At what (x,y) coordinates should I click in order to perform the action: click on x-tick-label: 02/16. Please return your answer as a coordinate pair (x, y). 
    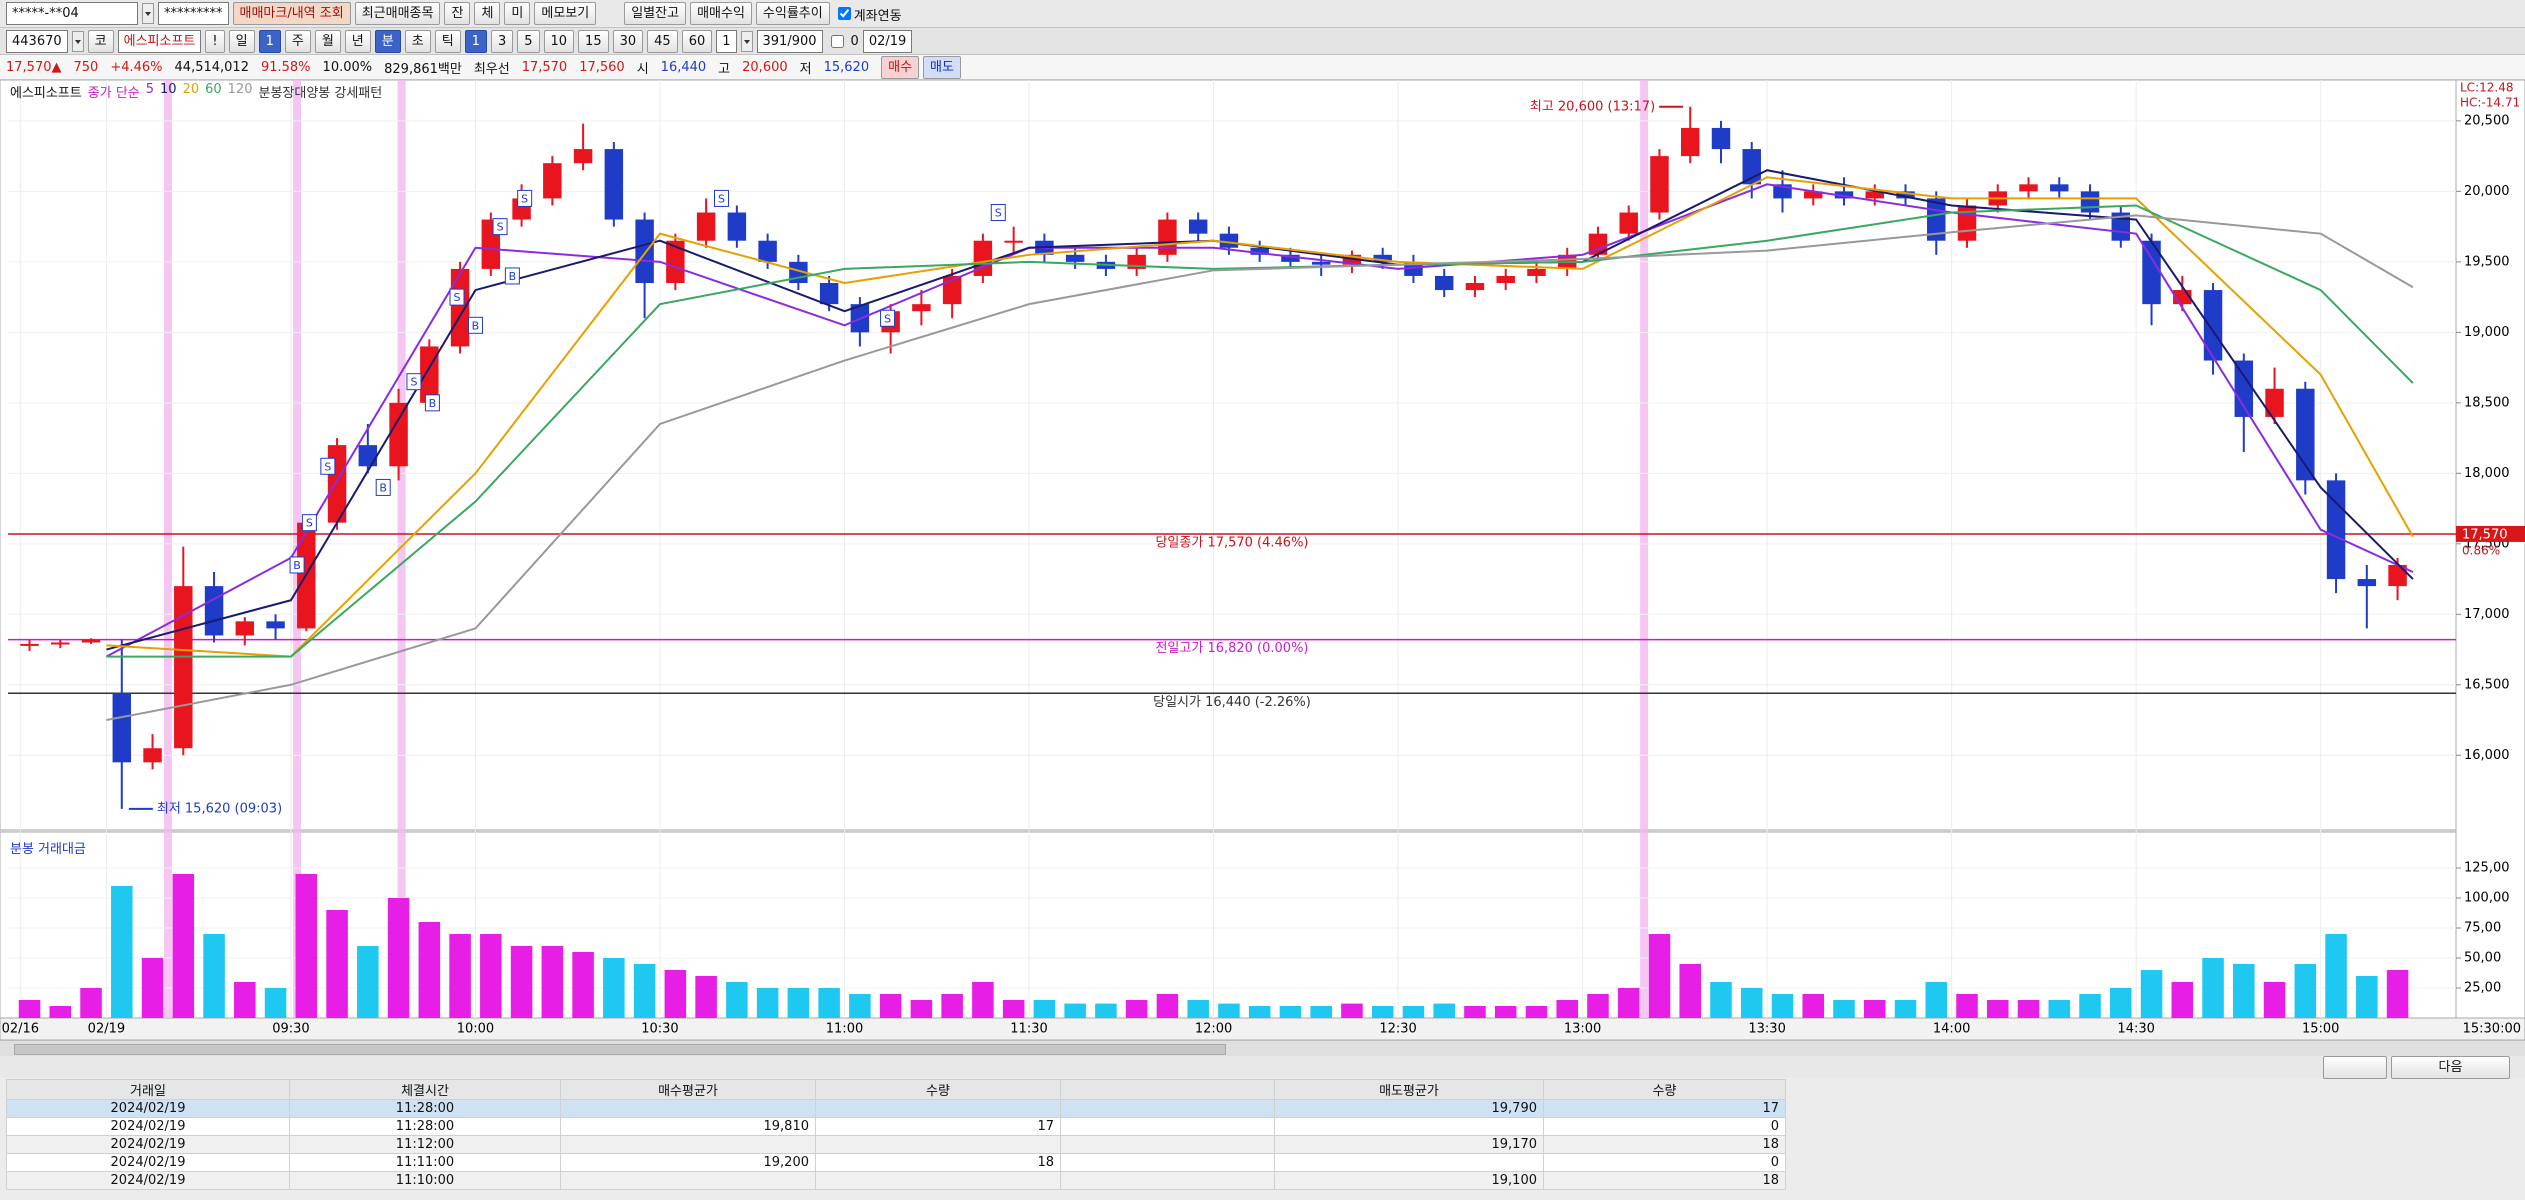
    Looking at the image, I should click on (20, 1029).